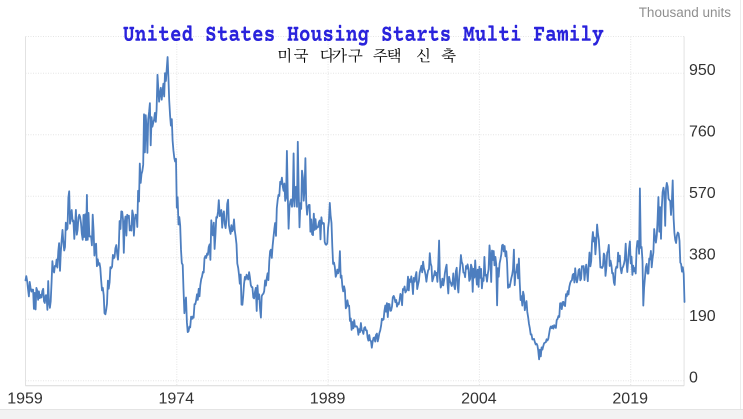 The image size is (743, 419). Describe the element at coordinates (702, 255) in the screenshot. I see `svg-text: 380` at that location.